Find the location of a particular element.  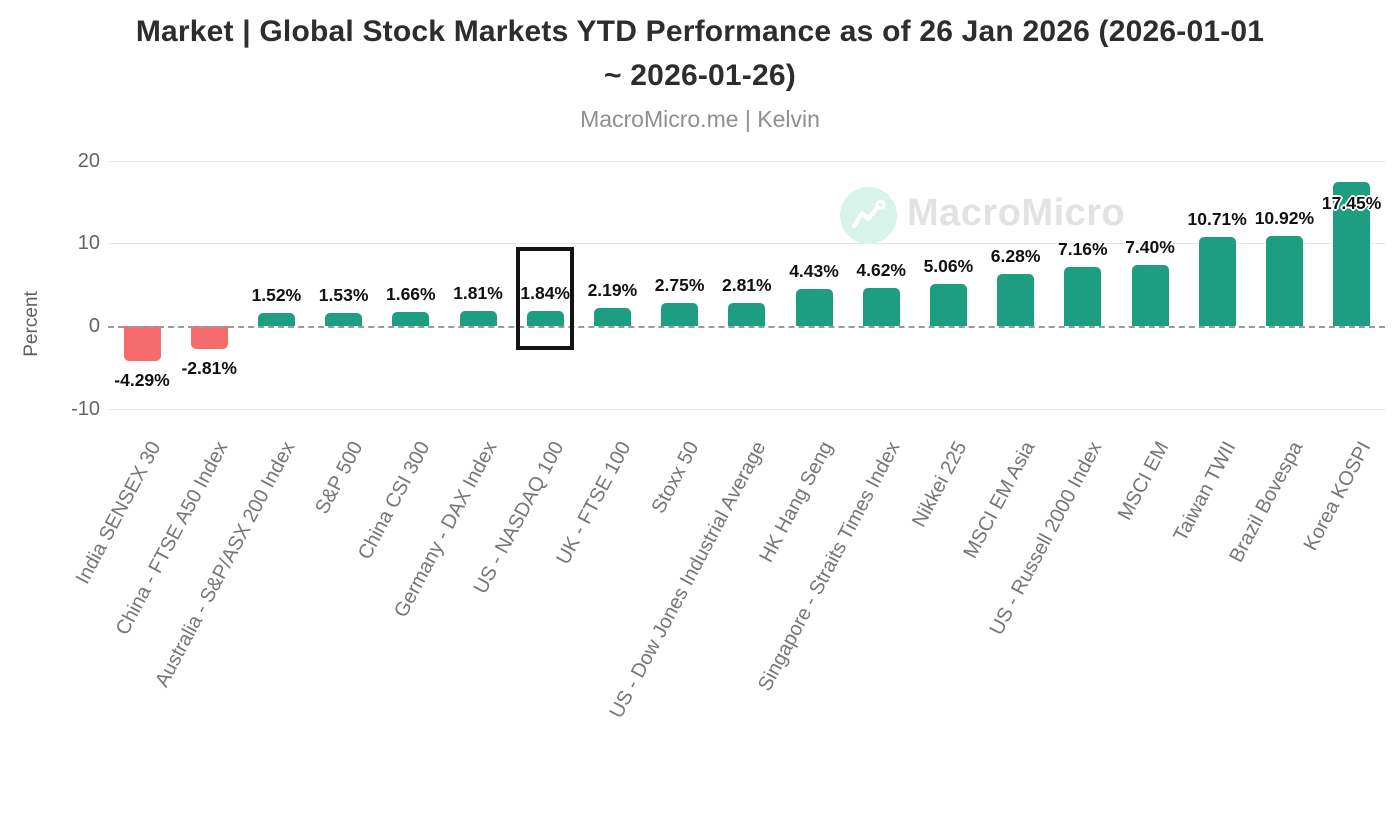

watermark-text: MacroMicro is located at coordinates (1016, 213).